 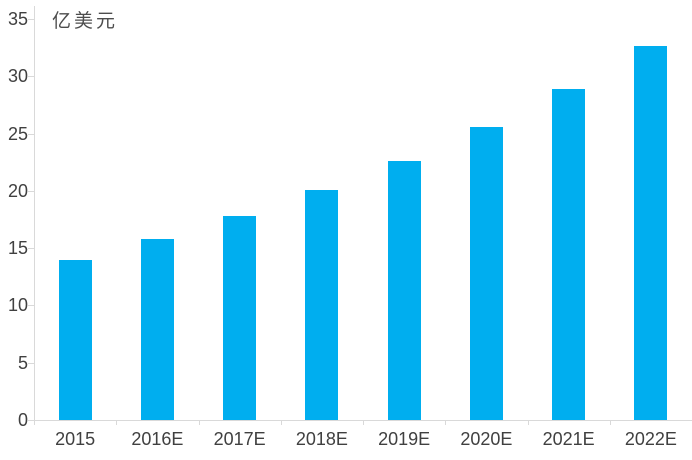 I want to click on x-axis-tick-label: 2019E, so click(x=404, y=439).